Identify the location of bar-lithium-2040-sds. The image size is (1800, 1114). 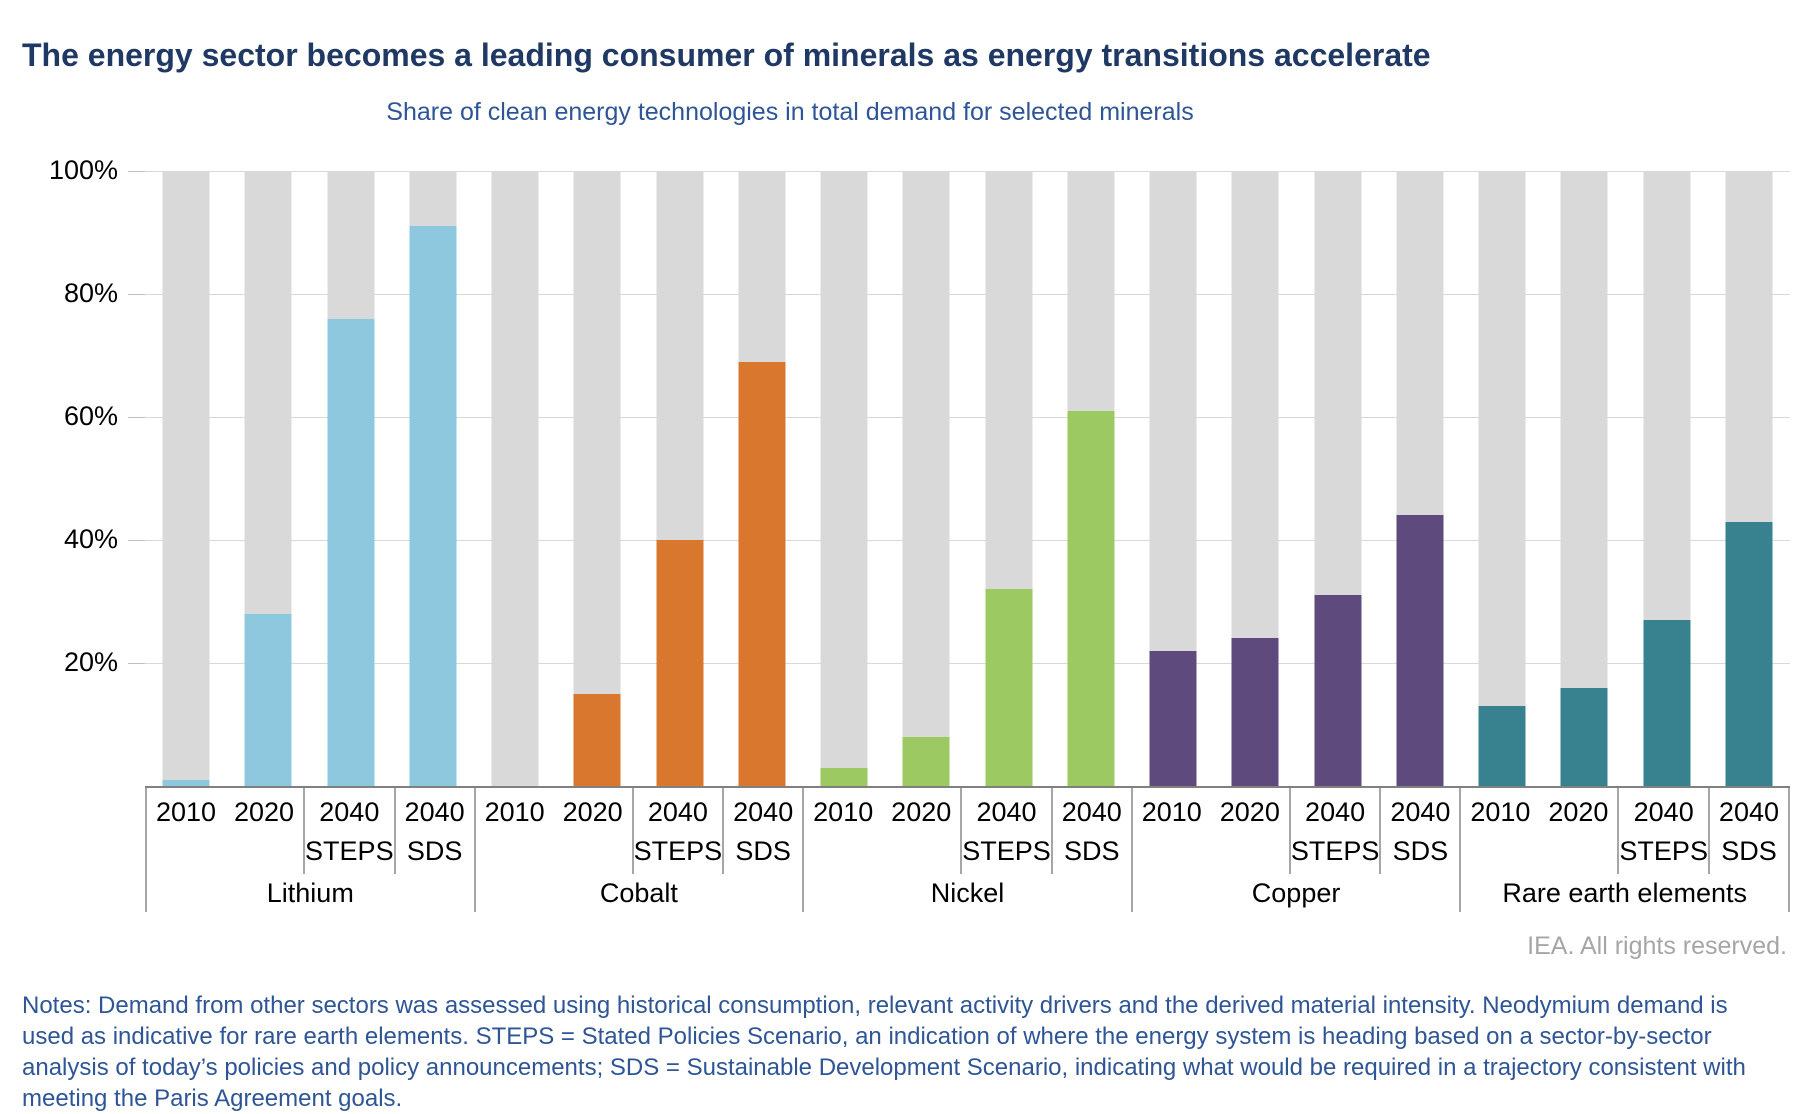
(433, 506).